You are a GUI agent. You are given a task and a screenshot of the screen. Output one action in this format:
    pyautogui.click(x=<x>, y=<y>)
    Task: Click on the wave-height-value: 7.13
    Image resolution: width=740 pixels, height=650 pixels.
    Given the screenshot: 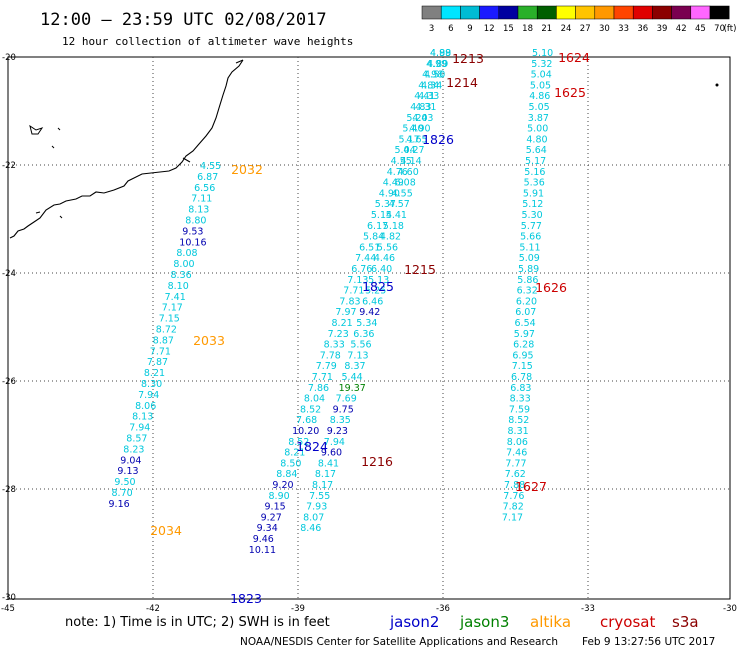 What is the action you would take?
    pyautogui.click(x=357, y=280)
    